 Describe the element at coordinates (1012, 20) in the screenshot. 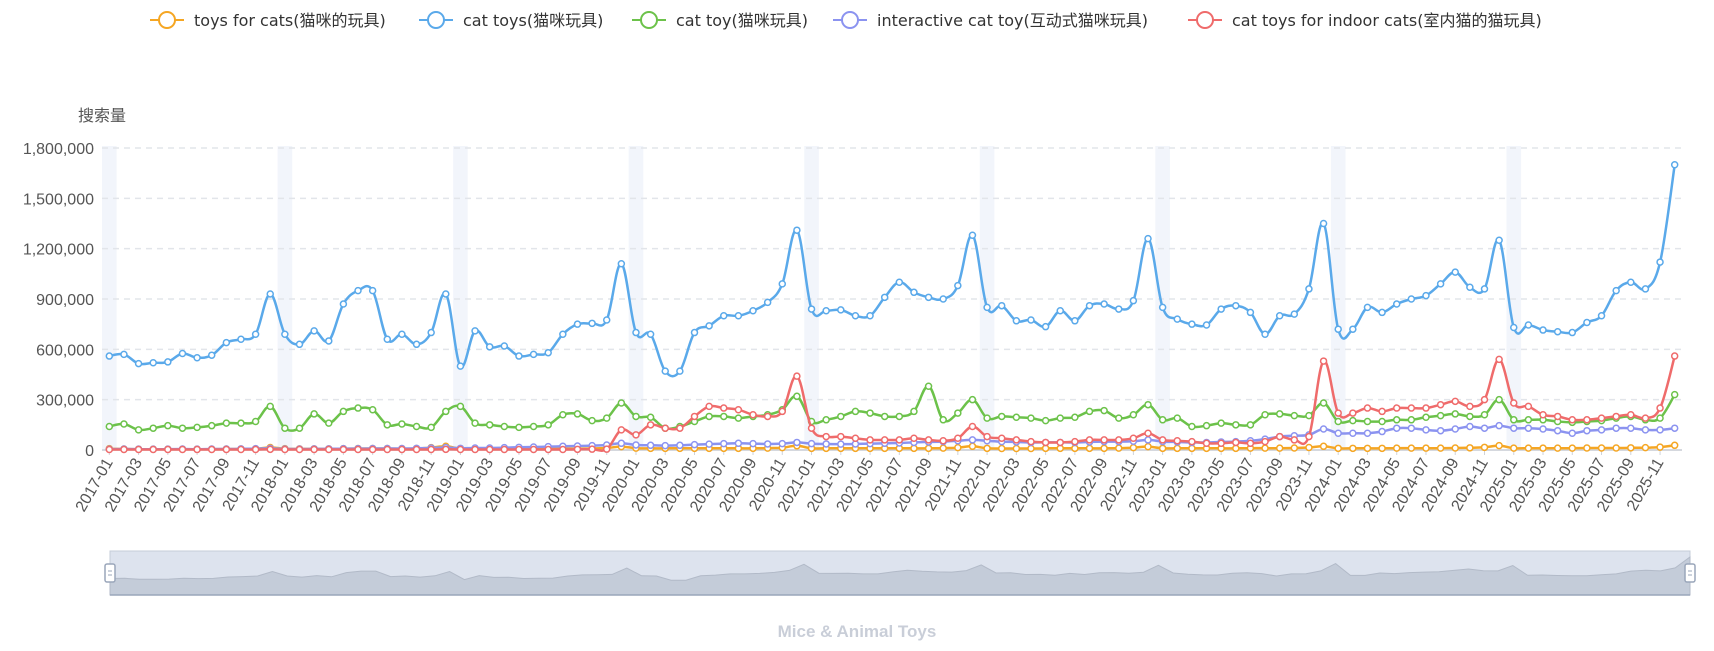

I see `legend-label: interactive cat toy(互动式猫咪玩具)` at that location.